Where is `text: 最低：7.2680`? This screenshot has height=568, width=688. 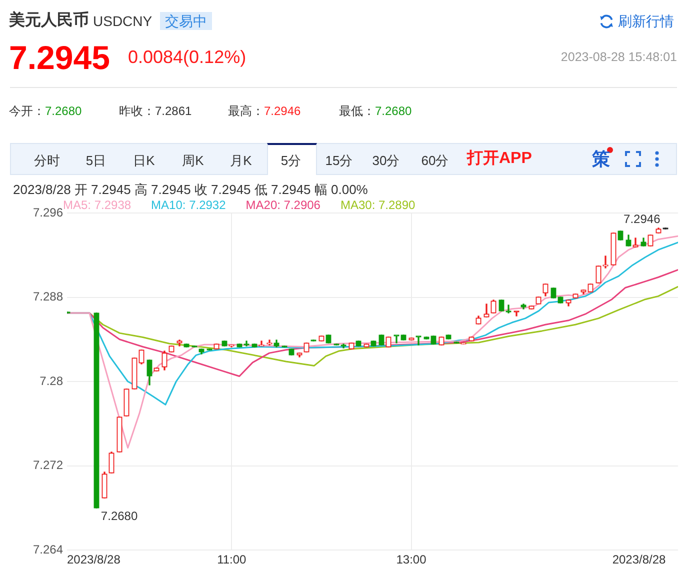
text: 最低：7.2680 is located at coordinates (375, 111).